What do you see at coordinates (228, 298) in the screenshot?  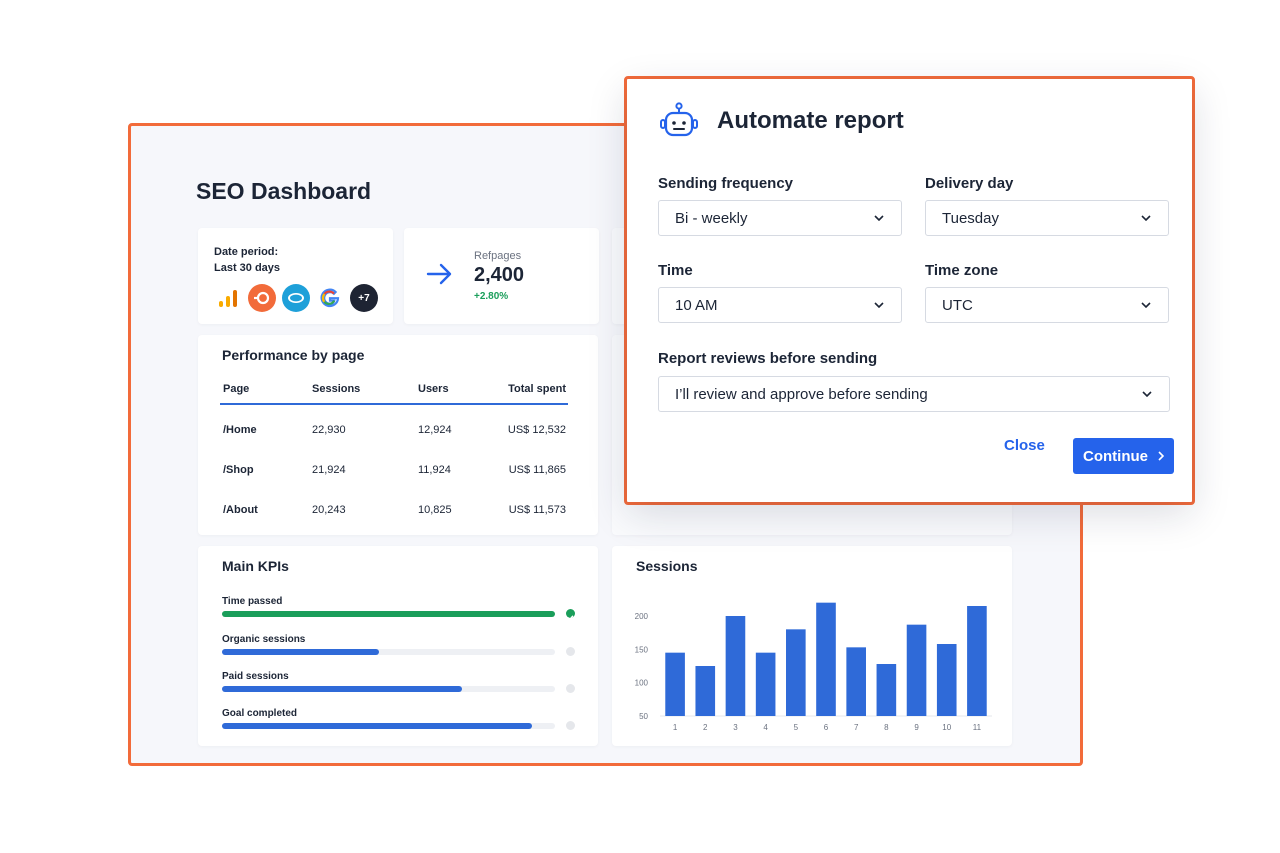 I see `google-analytics-icon` at bounding box center [228, 298].